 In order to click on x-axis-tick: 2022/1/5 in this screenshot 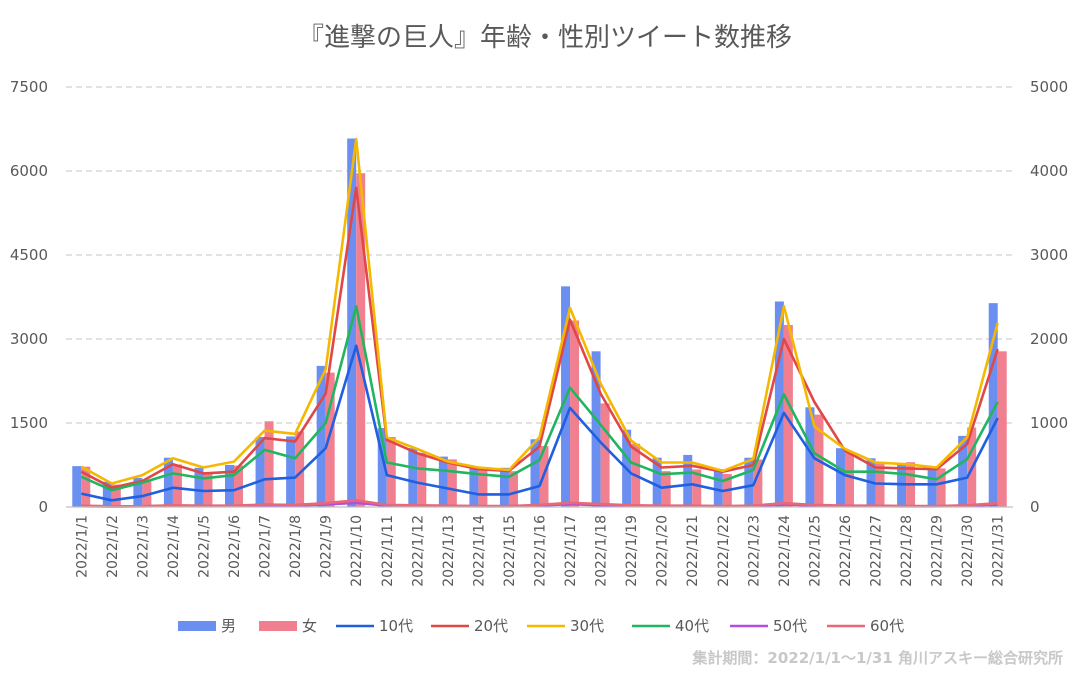, I will do `click(204, 546)`.